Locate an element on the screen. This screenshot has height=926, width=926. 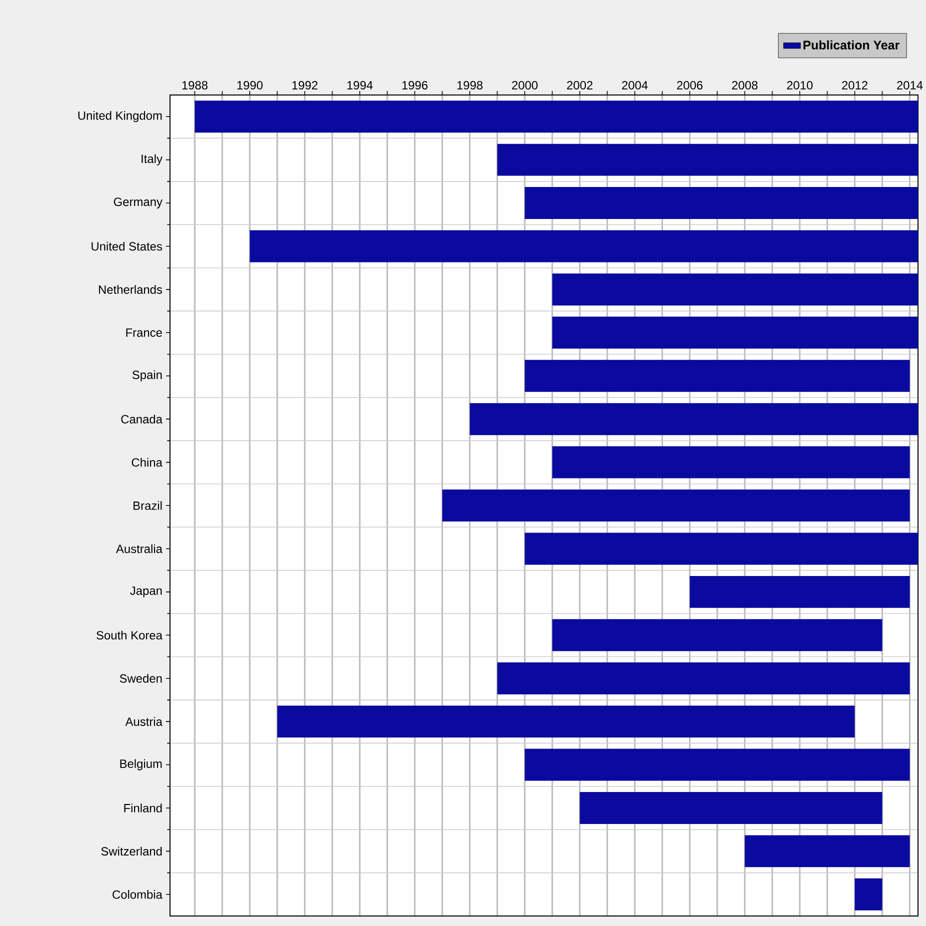
y-tick-label: Canada is located at coordinates (141, 419).